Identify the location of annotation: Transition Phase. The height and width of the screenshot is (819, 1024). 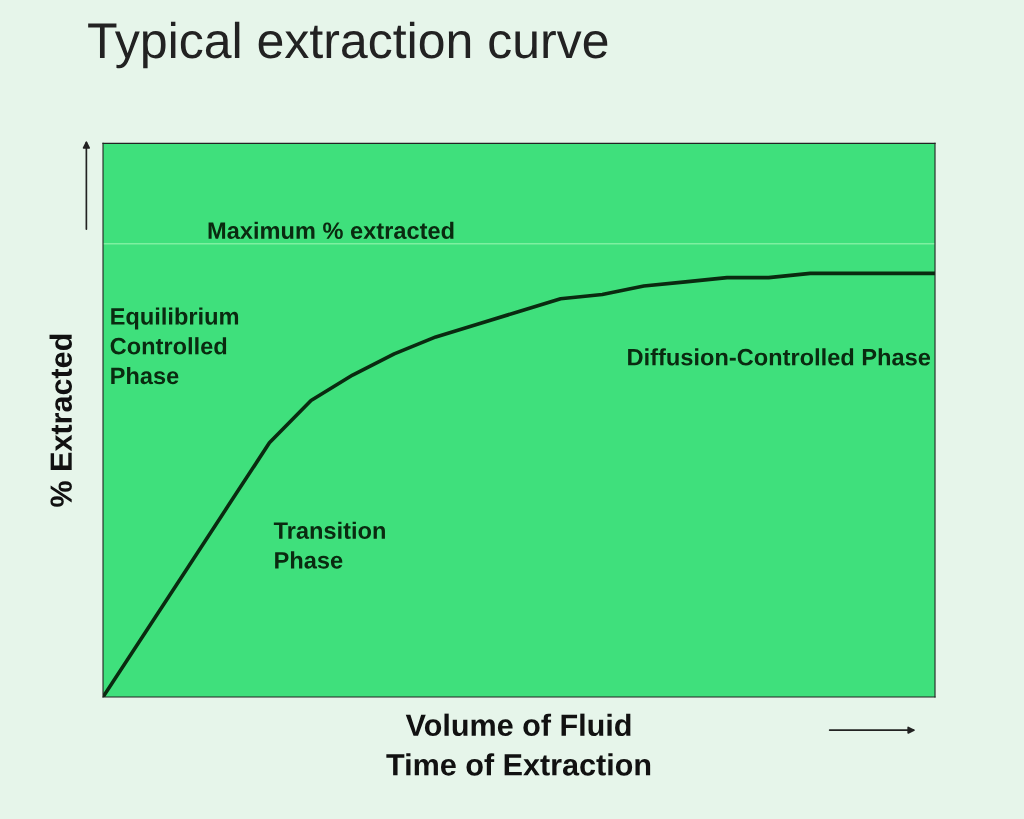
(329, 545).